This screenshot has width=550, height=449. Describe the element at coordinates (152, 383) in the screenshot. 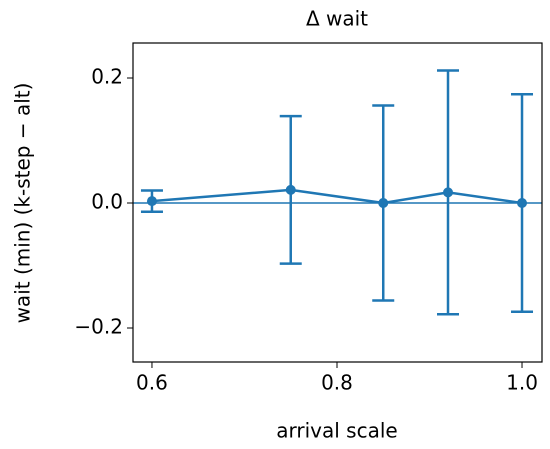

I see `x-tick-label: 0.6` at that location.